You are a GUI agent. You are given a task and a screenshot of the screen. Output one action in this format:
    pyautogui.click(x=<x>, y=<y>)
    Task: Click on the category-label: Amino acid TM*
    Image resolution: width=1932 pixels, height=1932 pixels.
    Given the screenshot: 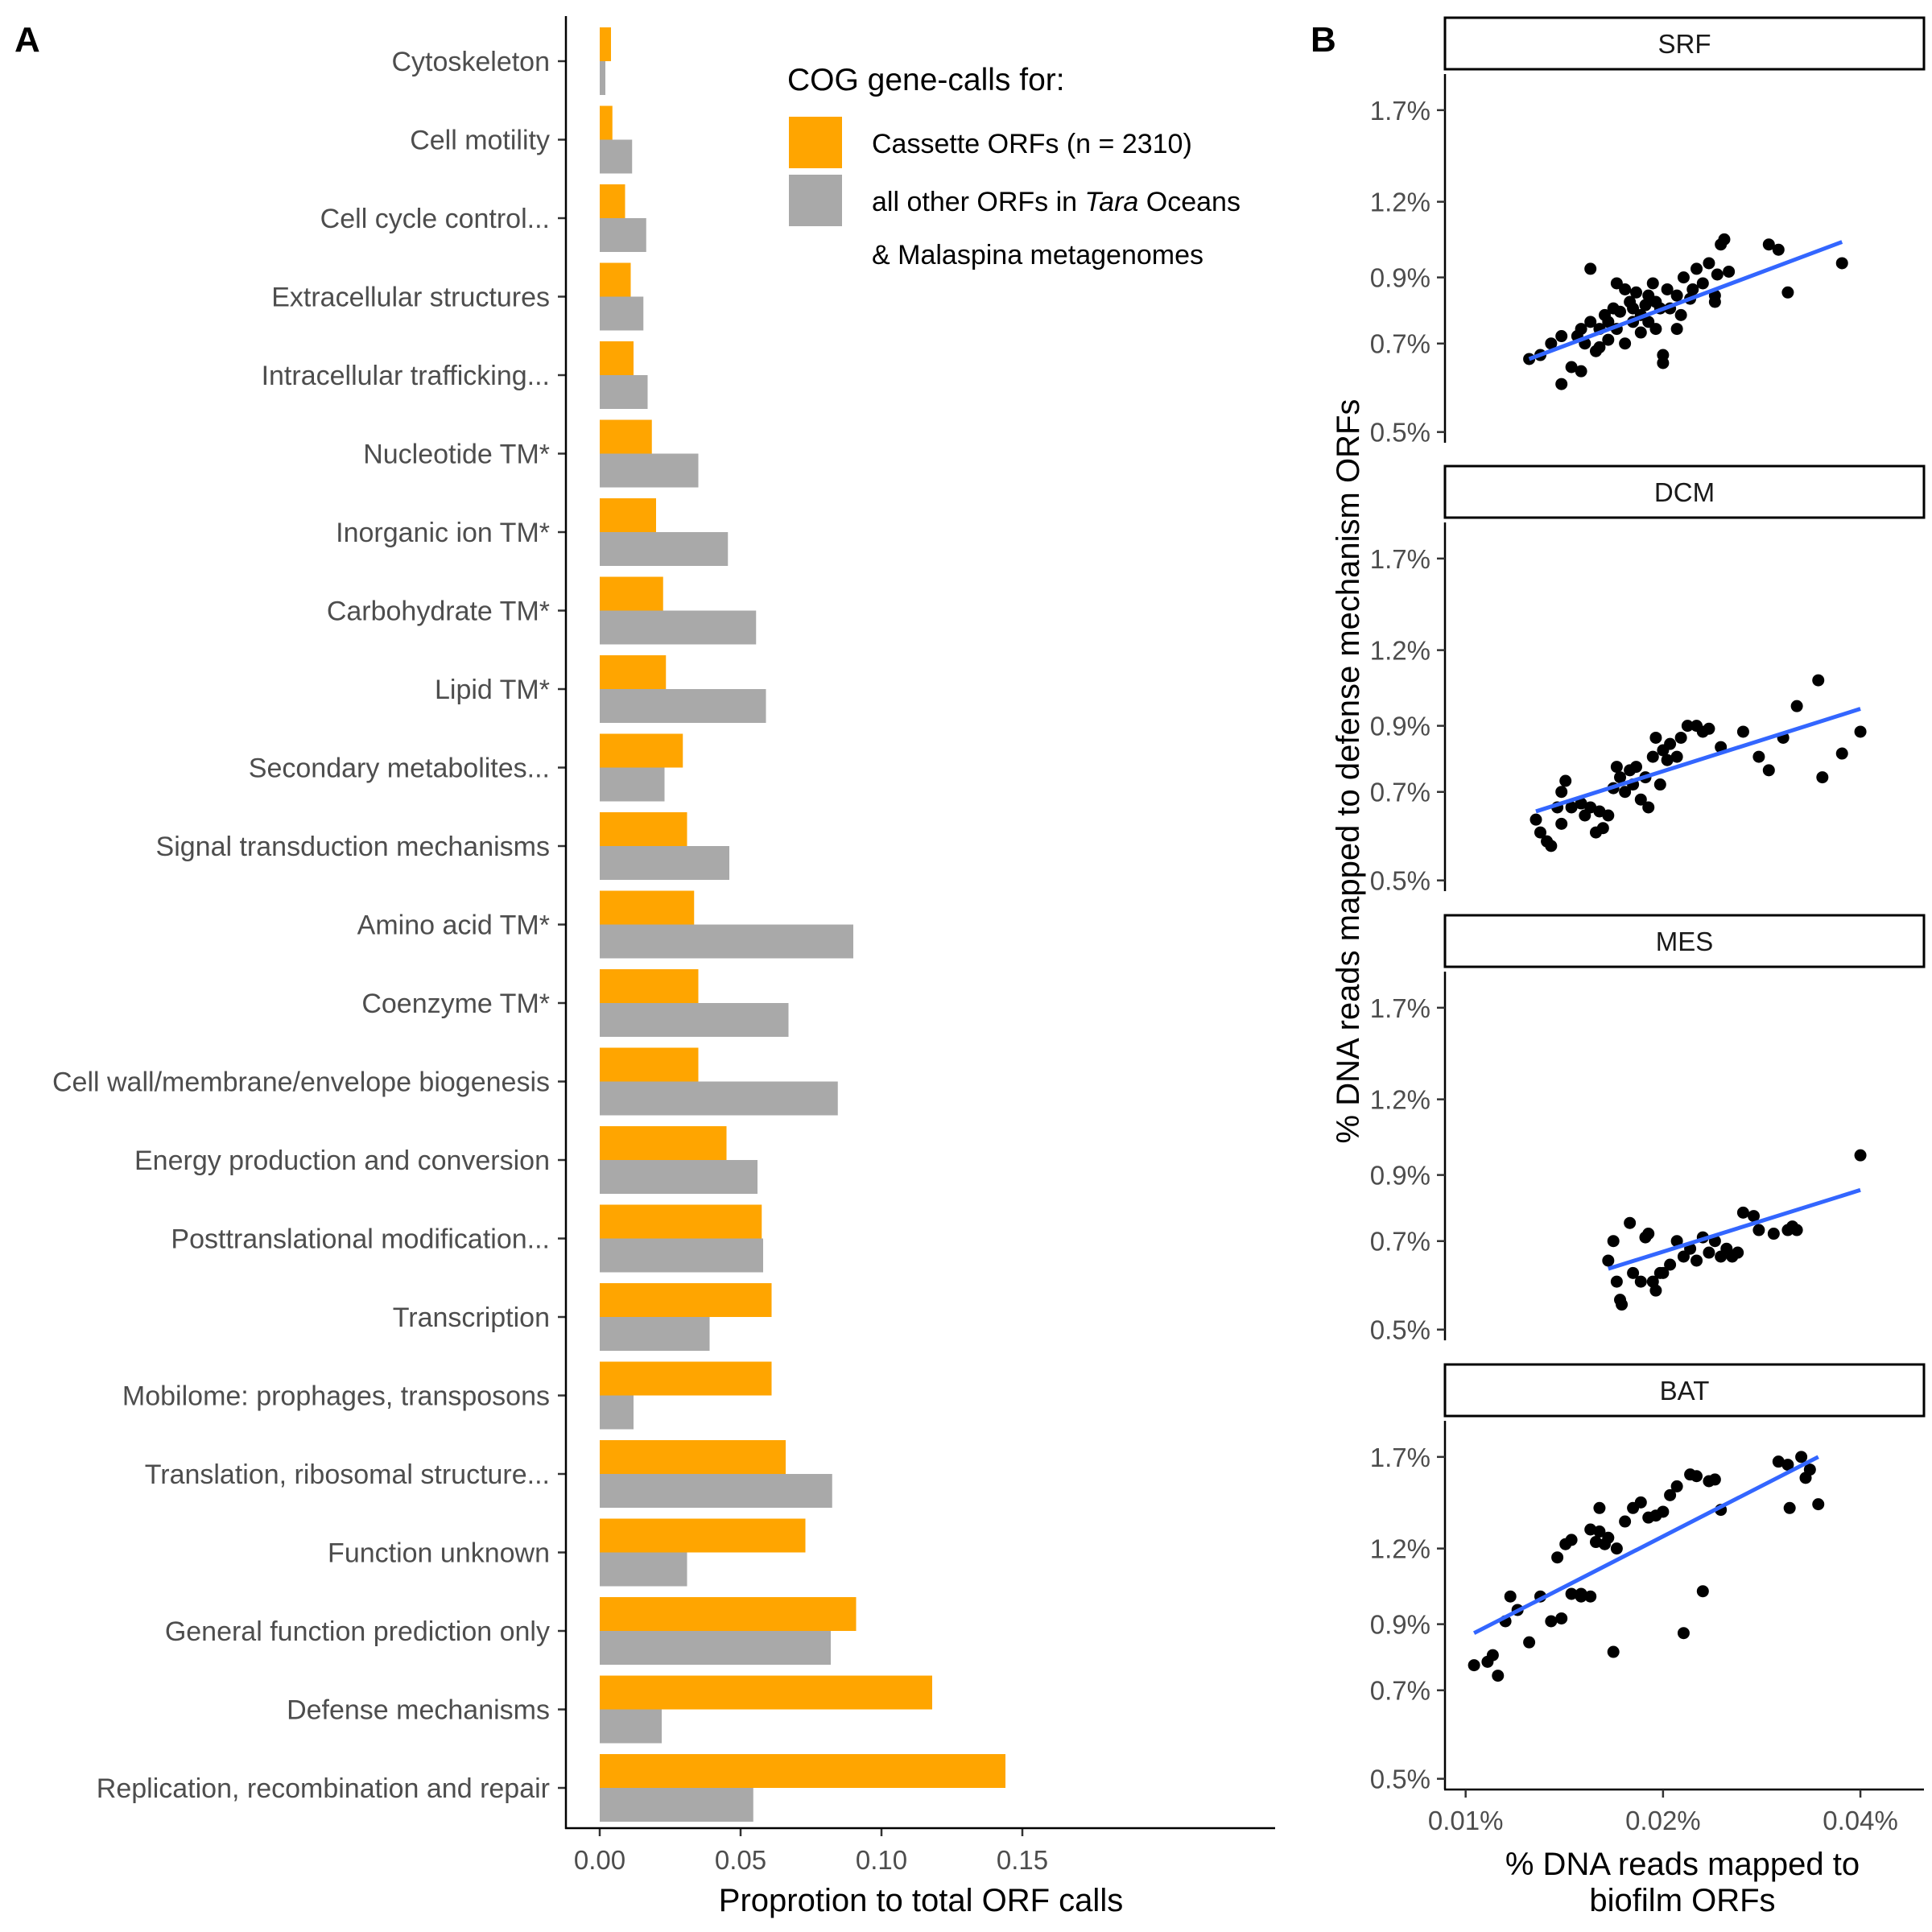 What is the action you would take?
    pyautogui.click(x=453, y=926)
    